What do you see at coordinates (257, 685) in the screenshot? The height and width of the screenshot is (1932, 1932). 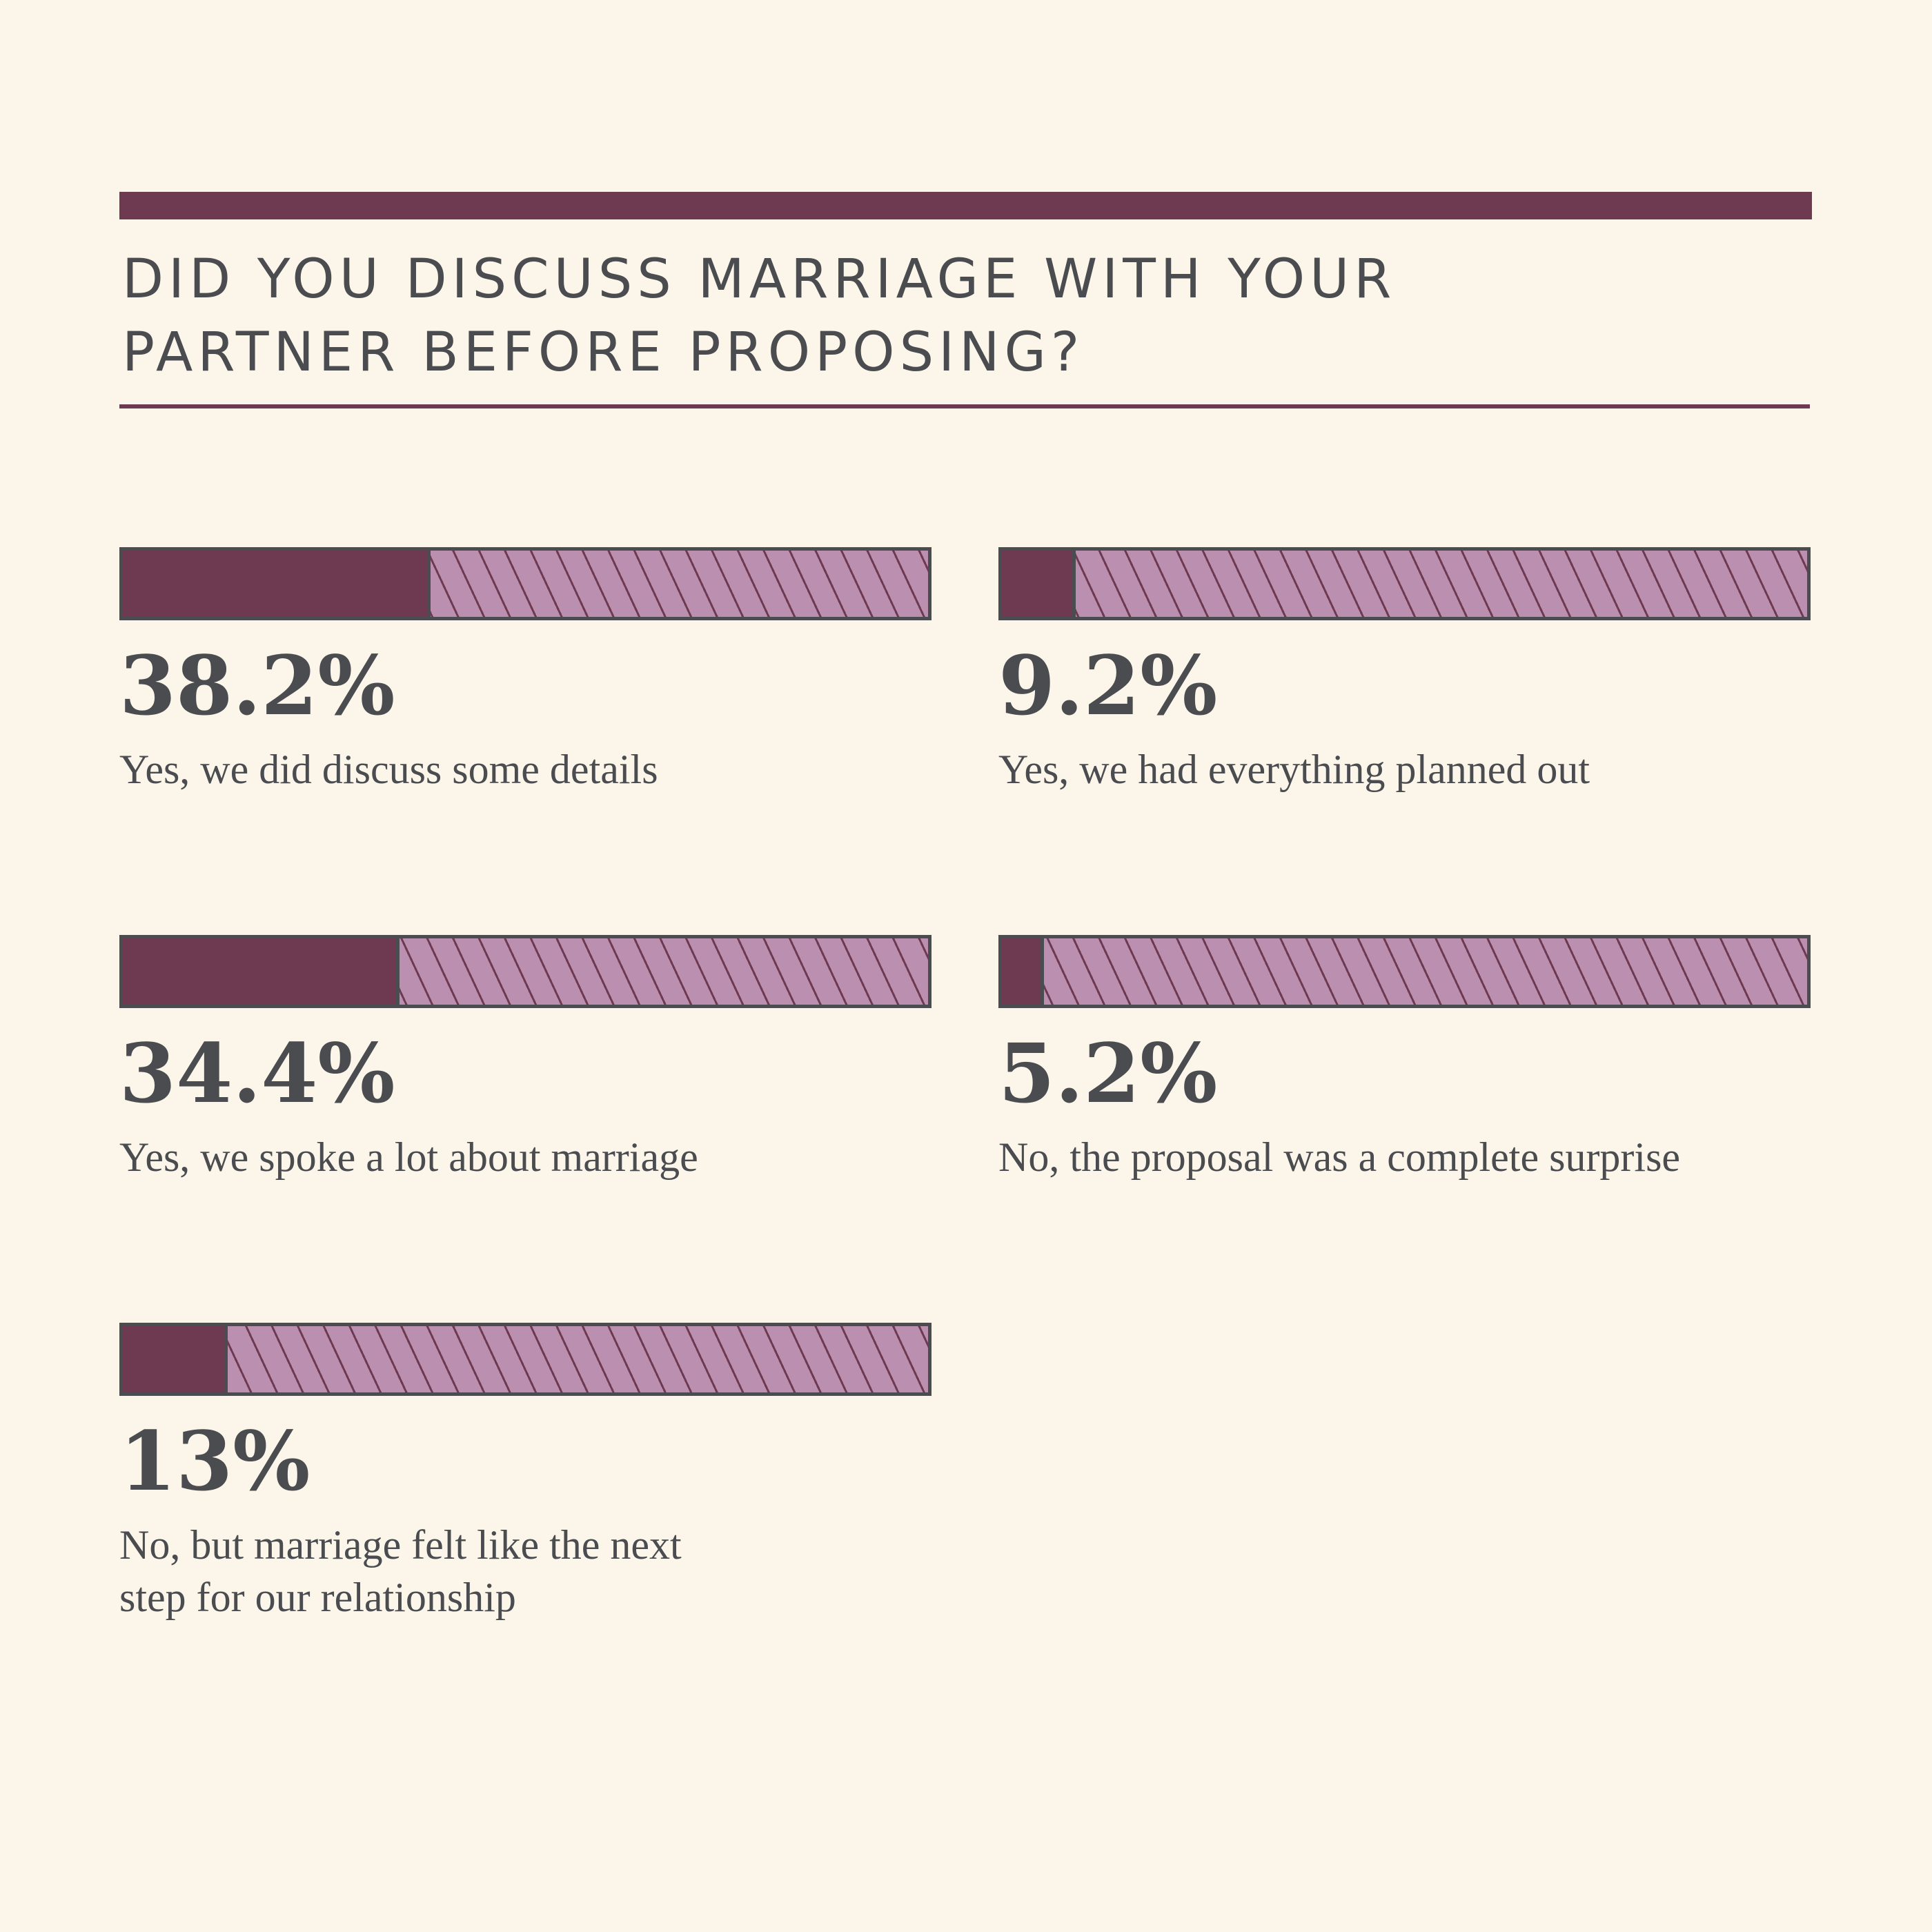 I see `value-label: 38.2%` at bounding box center [257, 685].